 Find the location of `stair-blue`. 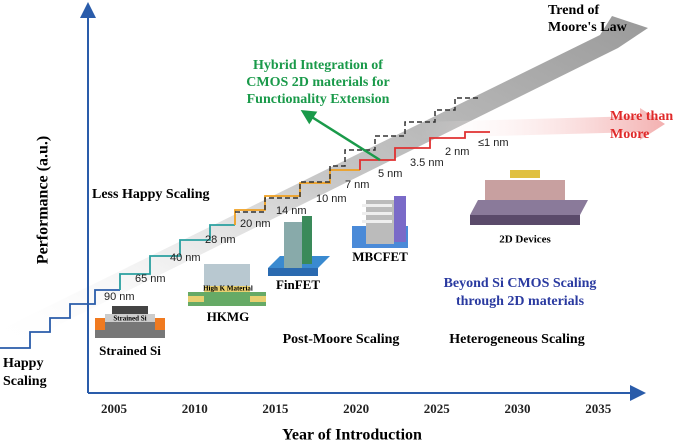

stair-blue is located at coordinates (60, 319).